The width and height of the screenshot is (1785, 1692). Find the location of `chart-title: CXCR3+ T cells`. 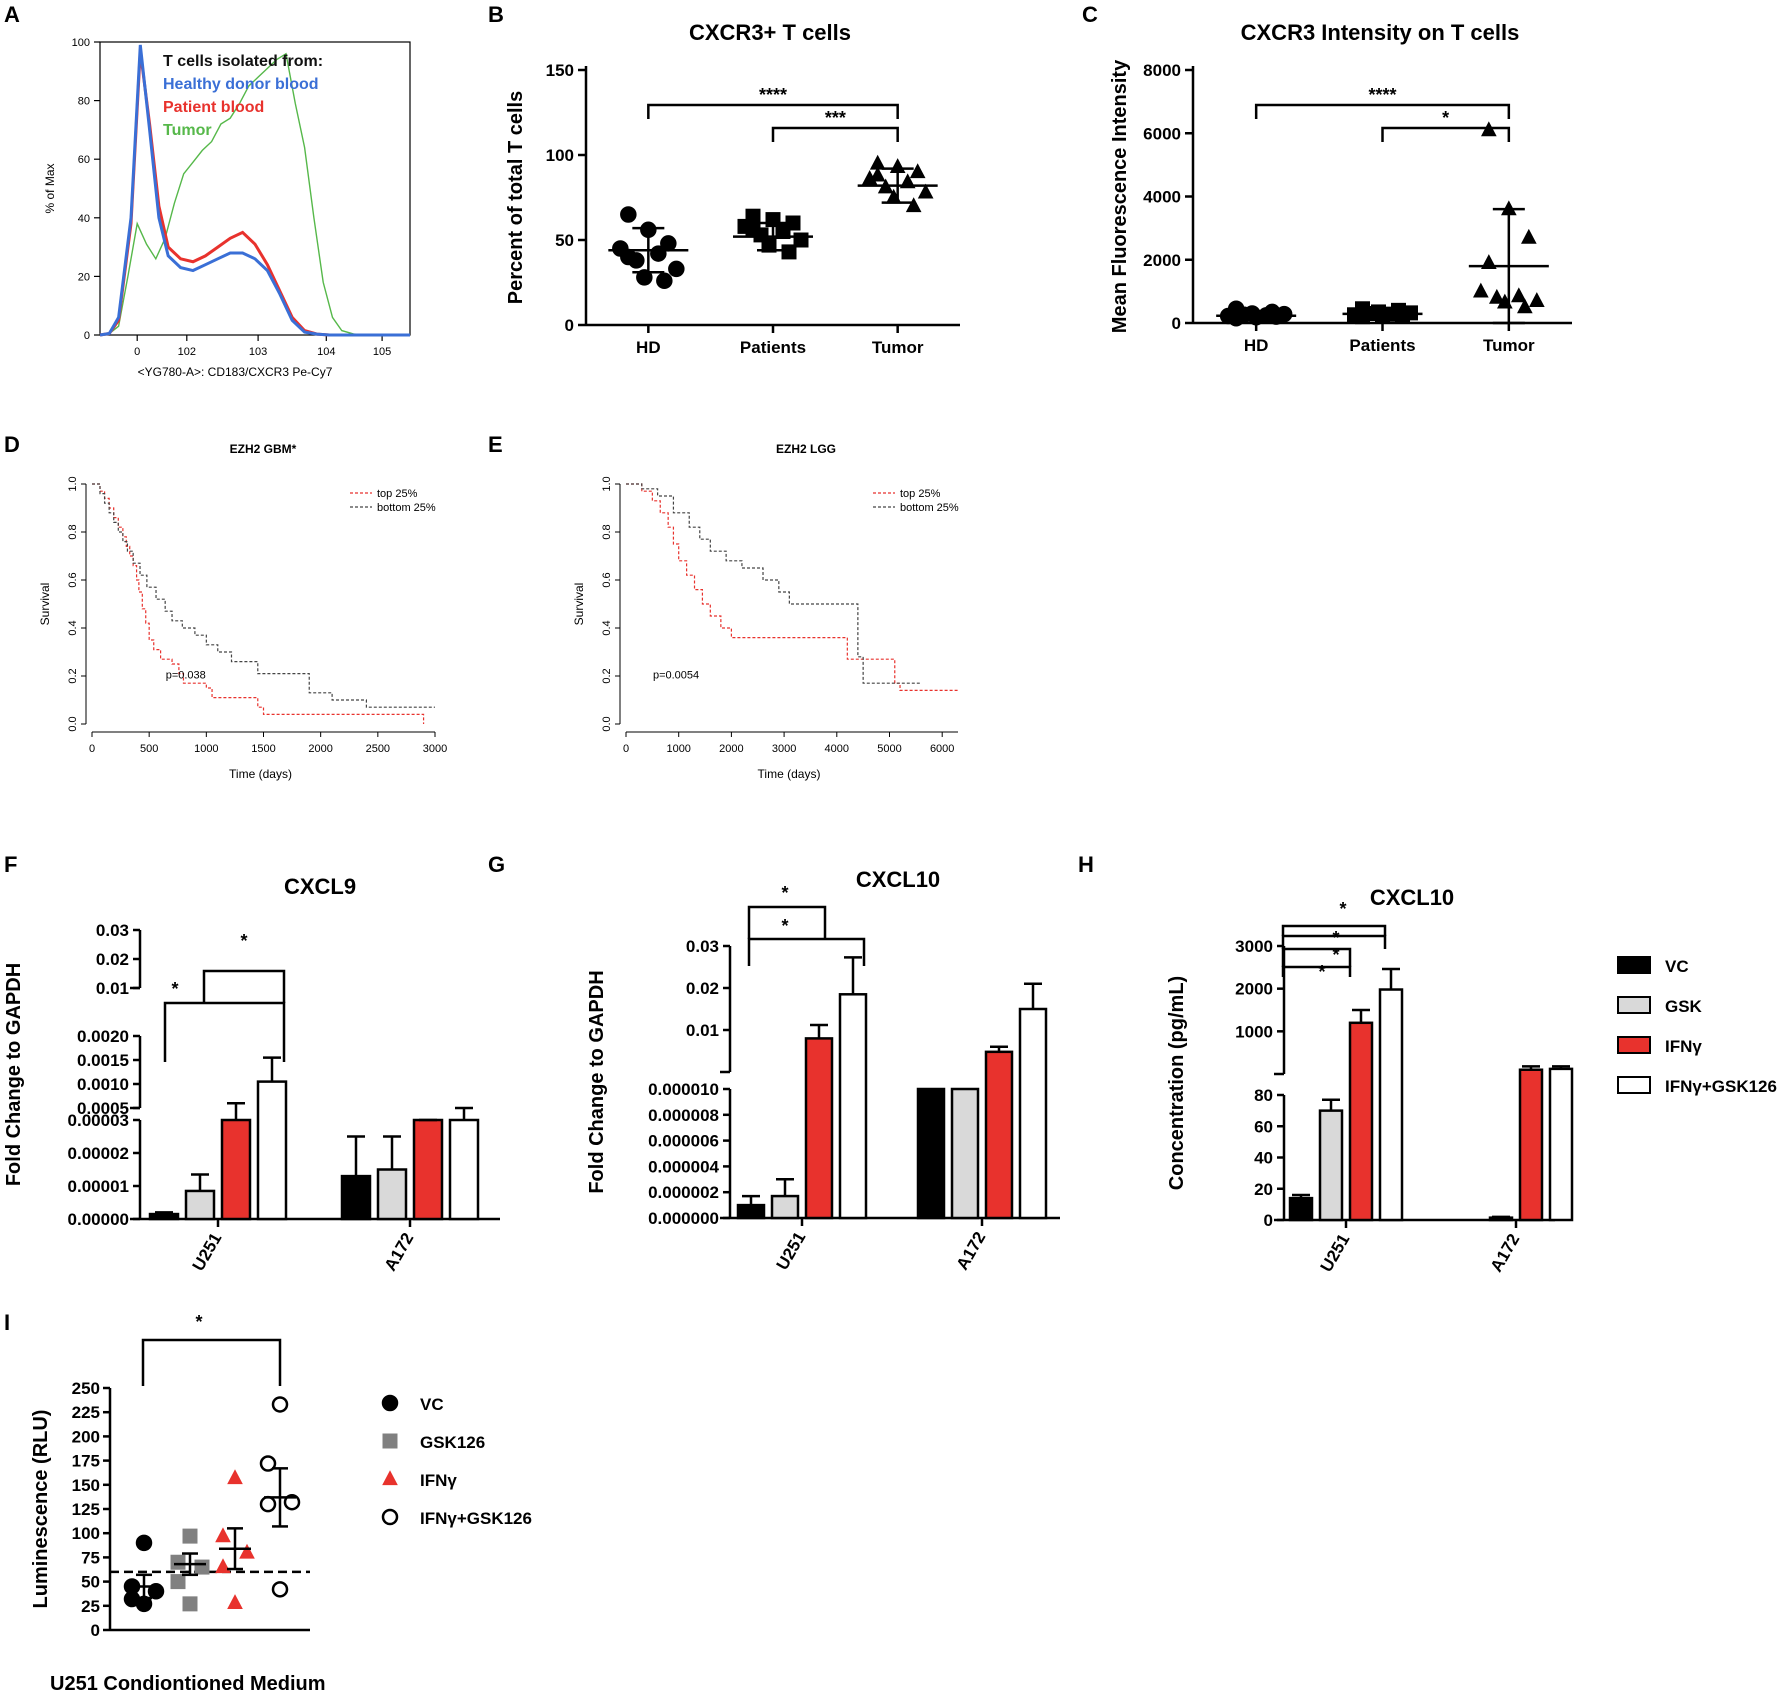

chart-title: CXCR3+ T cells is located at coordinates (770, 32).